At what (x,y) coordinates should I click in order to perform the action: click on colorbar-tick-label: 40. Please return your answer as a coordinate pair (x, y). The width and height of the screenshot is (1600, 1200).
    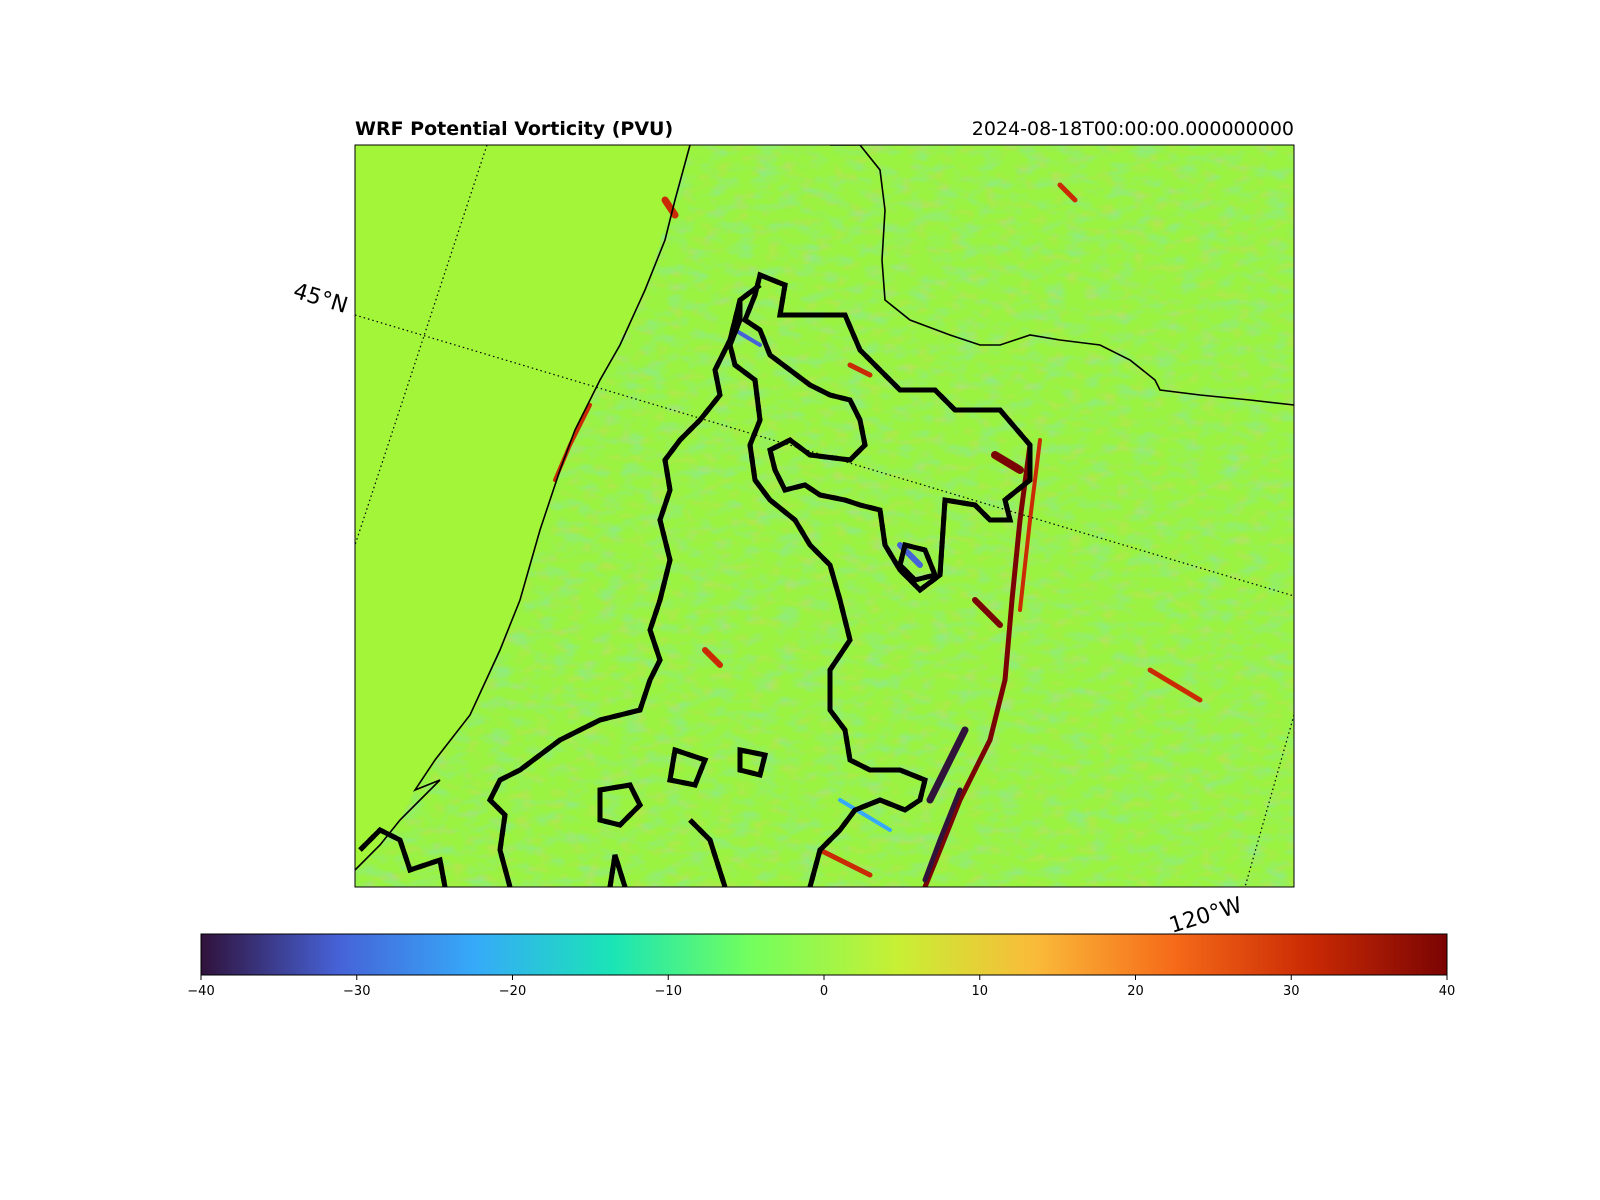
    Looking at the image, I should click on (1447, 991).